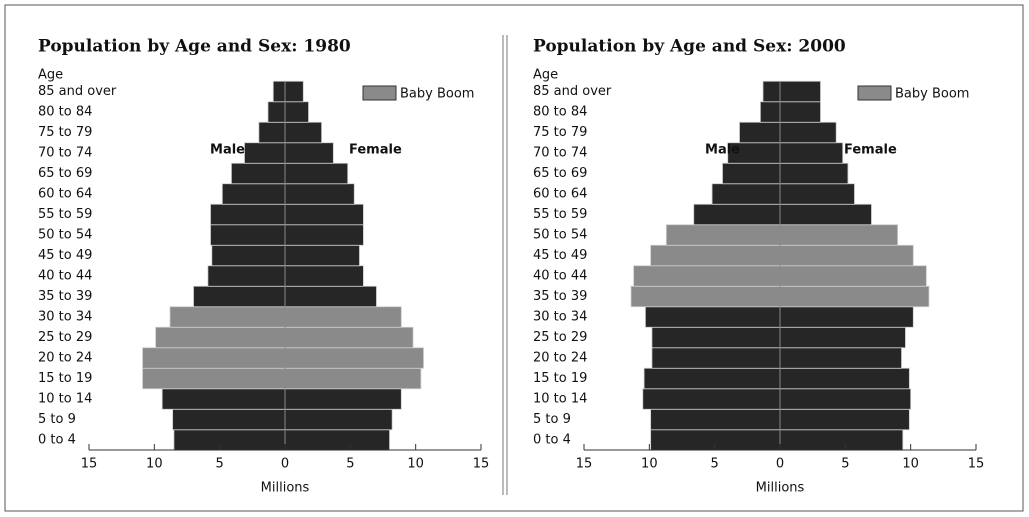 The width and height of the screenshot is (1029, 517). I want to click on chart-title: Population by Age and Sex: 1980, so click(194, 47).